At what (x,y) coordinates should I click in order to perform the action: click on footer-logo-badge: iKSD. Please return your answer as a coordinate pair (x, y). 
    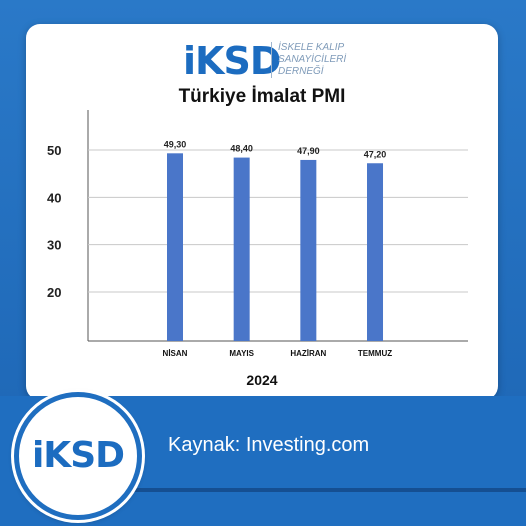
    Looking at the image, I should click on (78, 456).